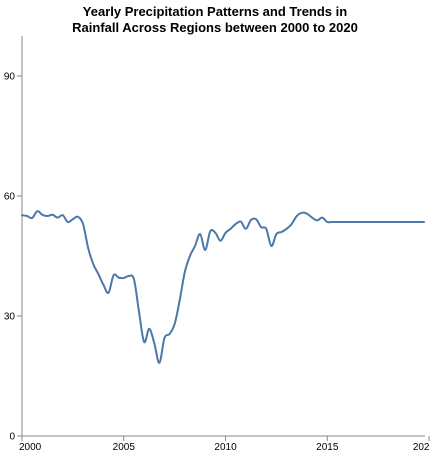 This screenshot has height=457, width=430. Describe the element at coordinates (30, 447) in the screenshot. I see `x-tick-label-2000: 2000` at that location.